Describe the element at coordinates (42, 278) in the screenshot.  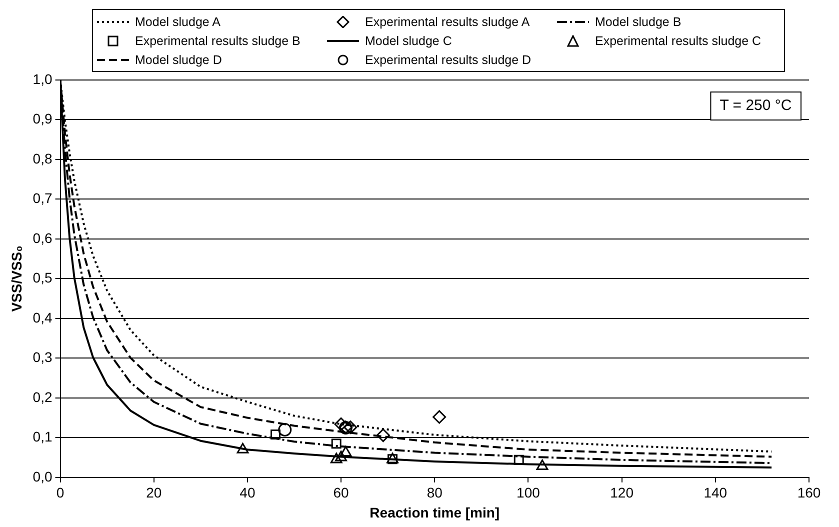
I see `y-tick-label: 0,5` at that location.